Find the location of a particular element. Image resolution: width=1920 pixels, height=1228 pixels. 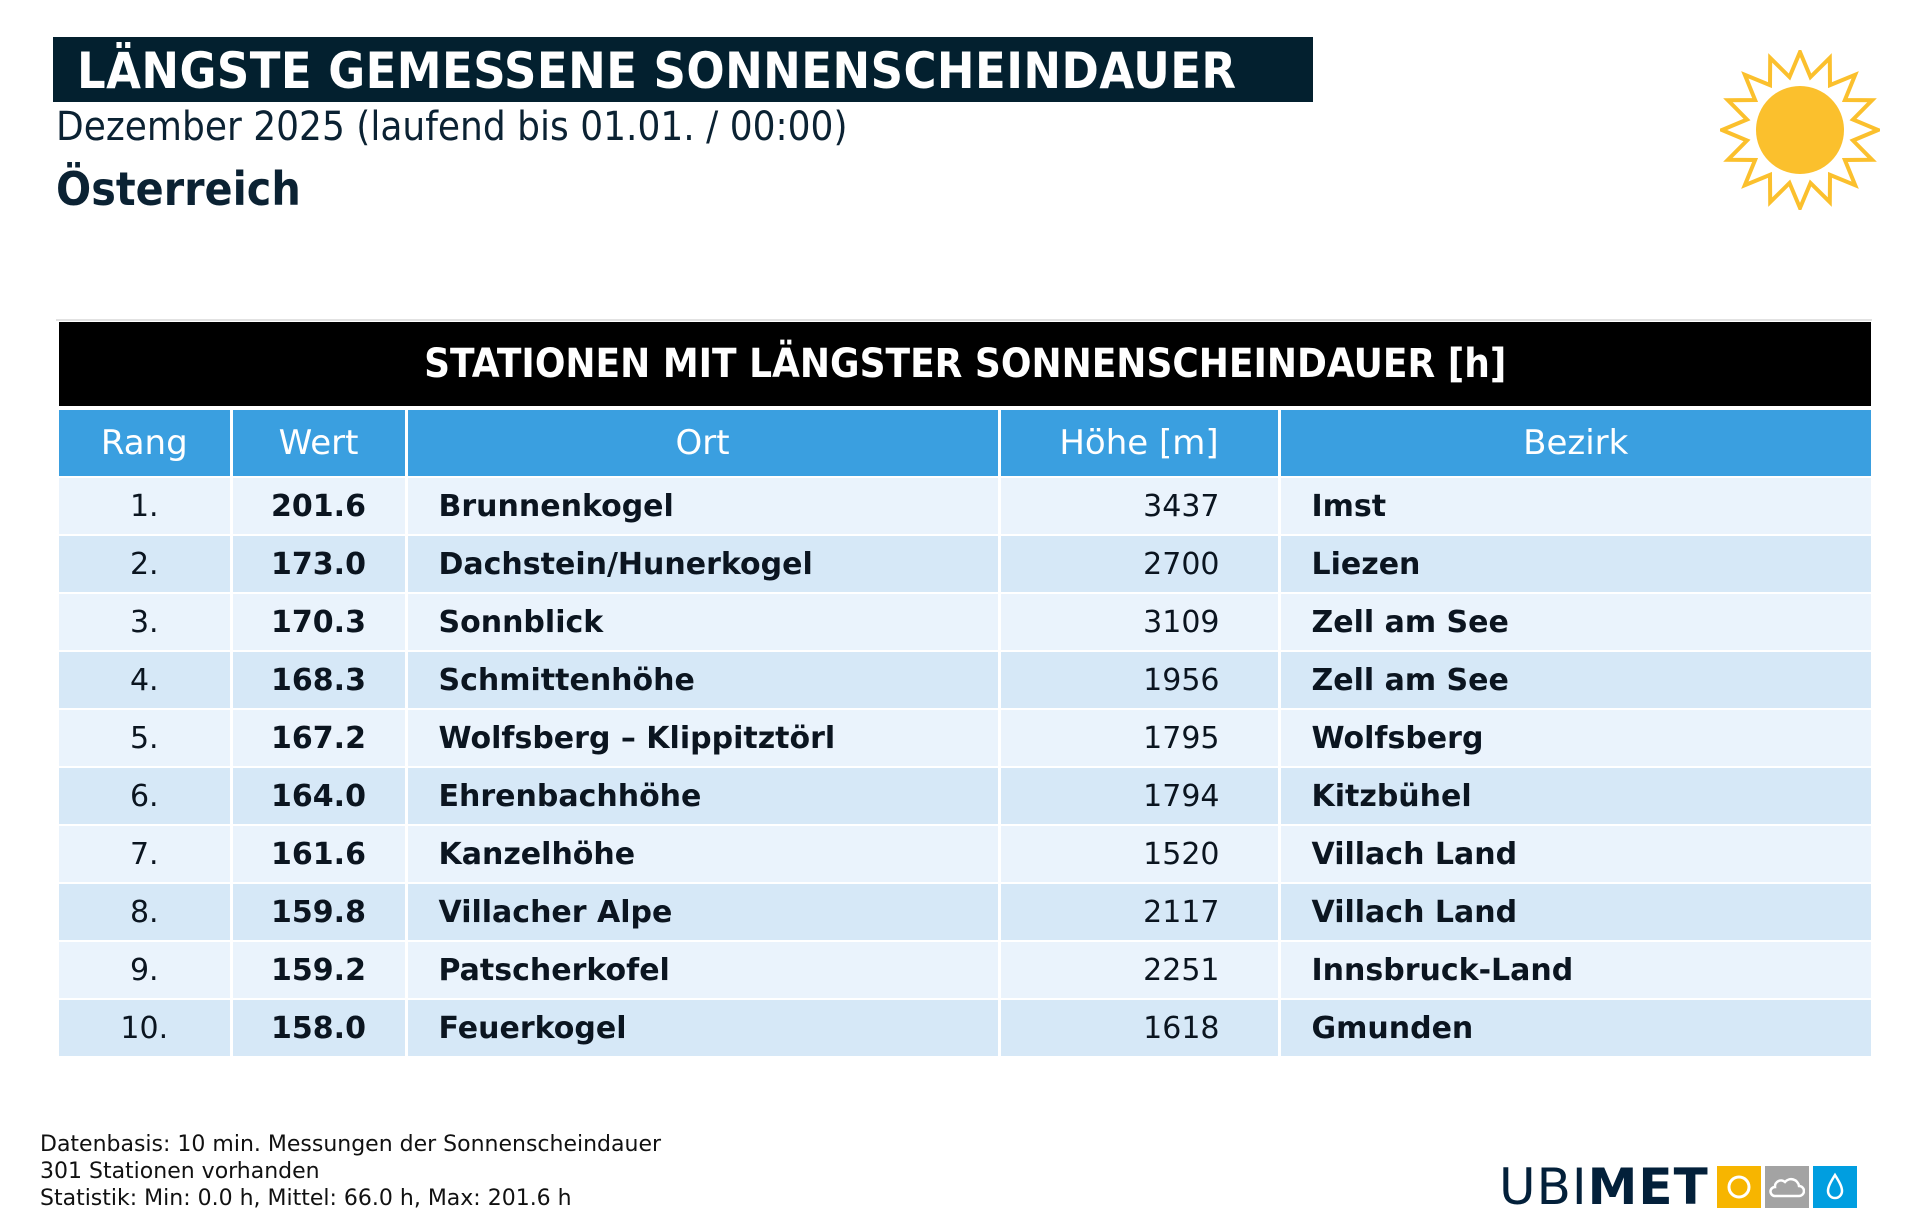

column-header-bezirk: Bezirk is located at coordinates (1574, 443).